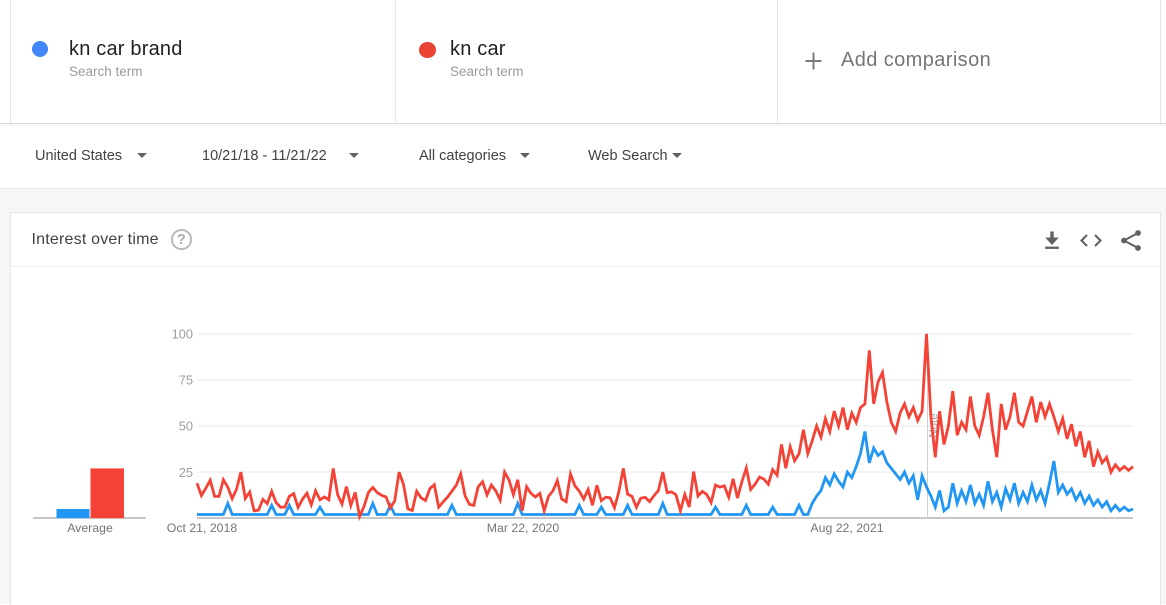  What do you see at coordinates (186, 380) in the screenshot?
I see `svg-text: 75` at bounding box center [186, 380].